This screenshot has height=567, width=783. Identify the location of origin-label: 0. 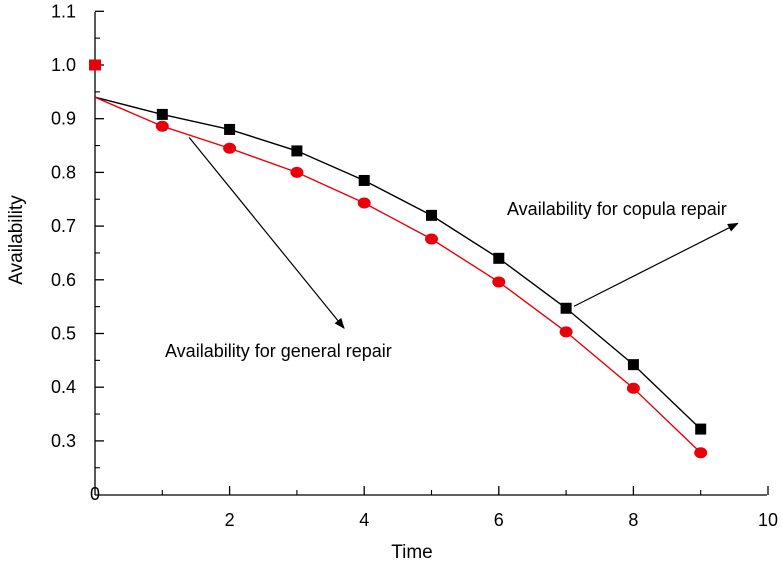
(95, 494).